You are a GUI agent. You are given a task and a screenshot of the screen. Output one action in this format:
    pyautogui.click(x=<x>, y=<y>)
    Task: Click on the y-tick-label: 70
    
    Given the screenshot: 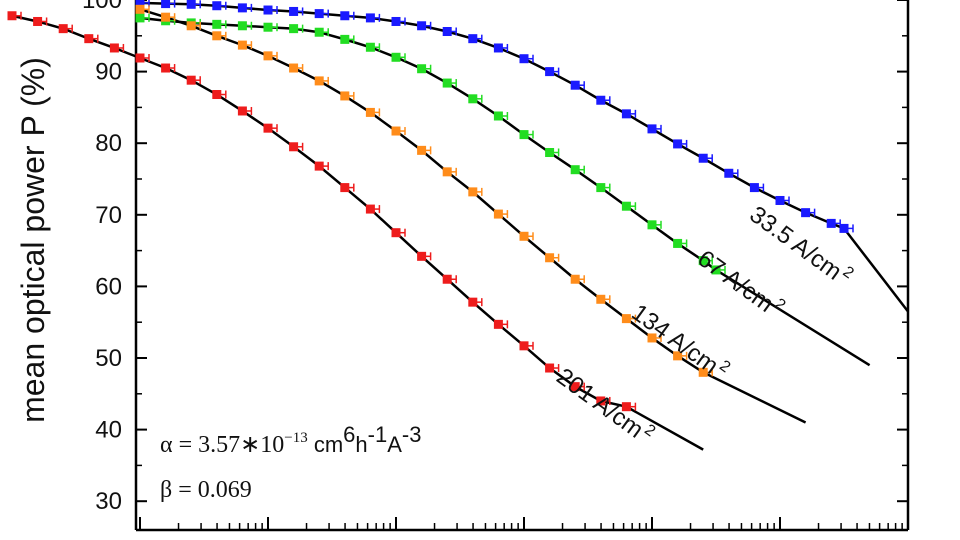 What is the action you would take?
    pyautogui.click(x=108, y=215)
    